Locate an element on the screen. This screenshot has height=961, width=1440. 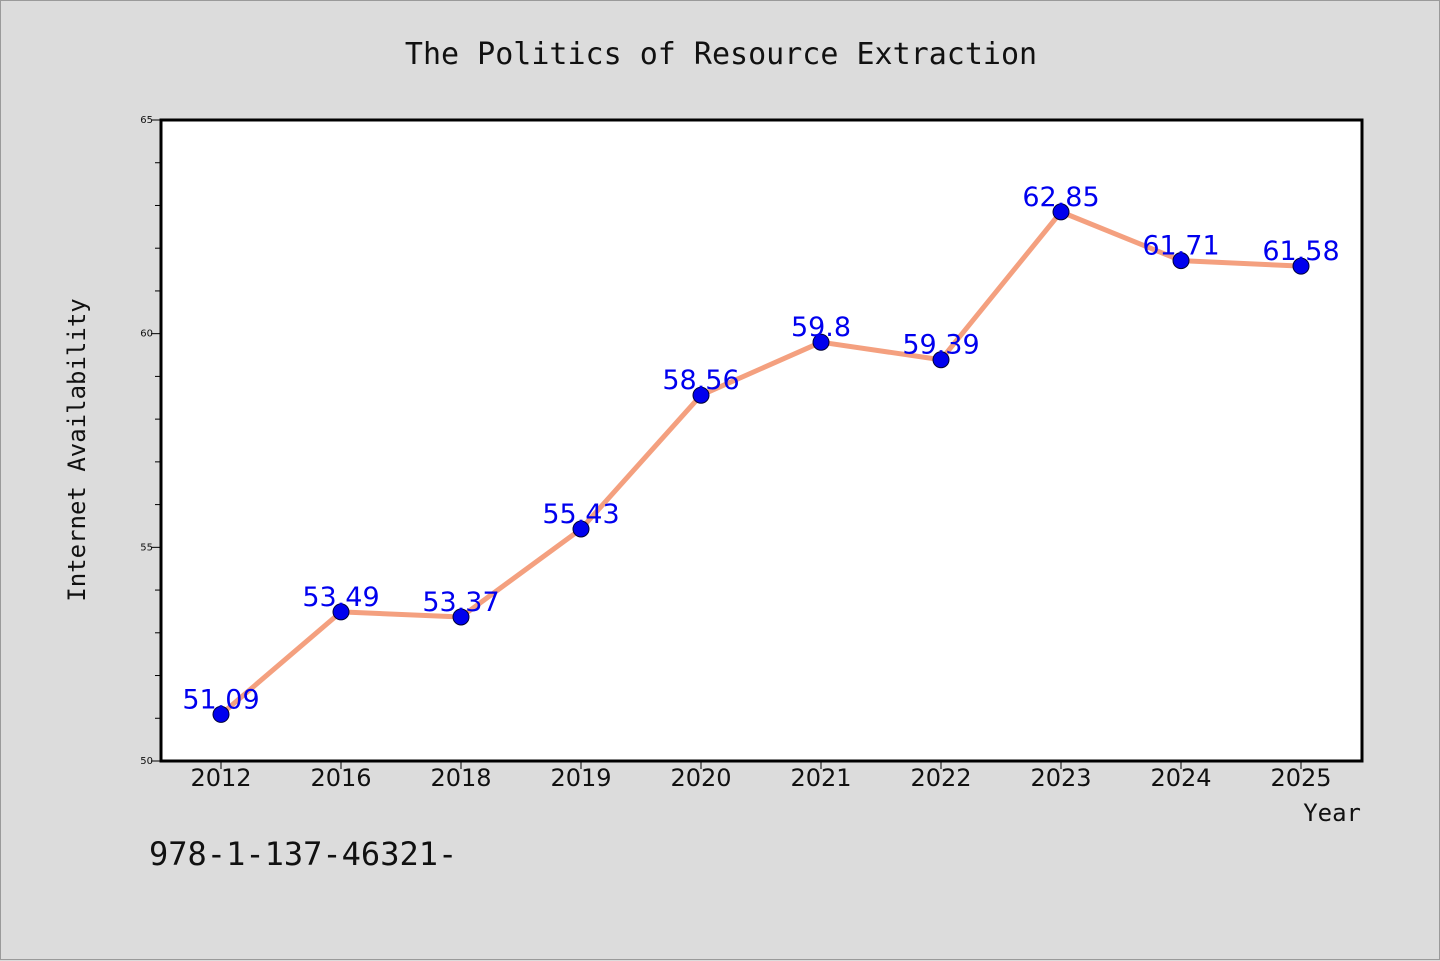
data-label: 55.43 is located at coordinates (580, 514).